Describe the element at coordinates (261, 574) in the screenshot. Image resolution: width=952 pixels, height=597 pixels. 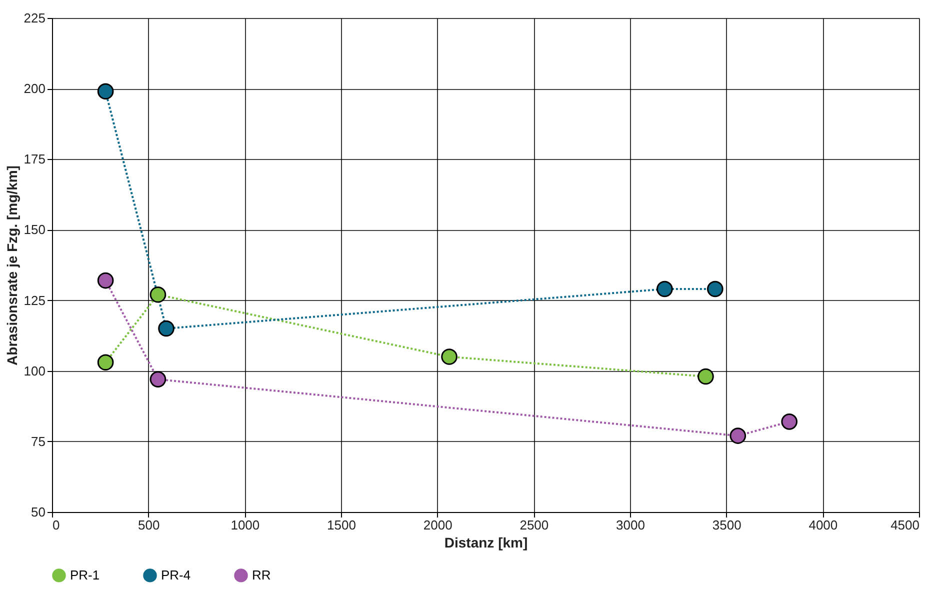
I see `legend-label: RR` at that location.